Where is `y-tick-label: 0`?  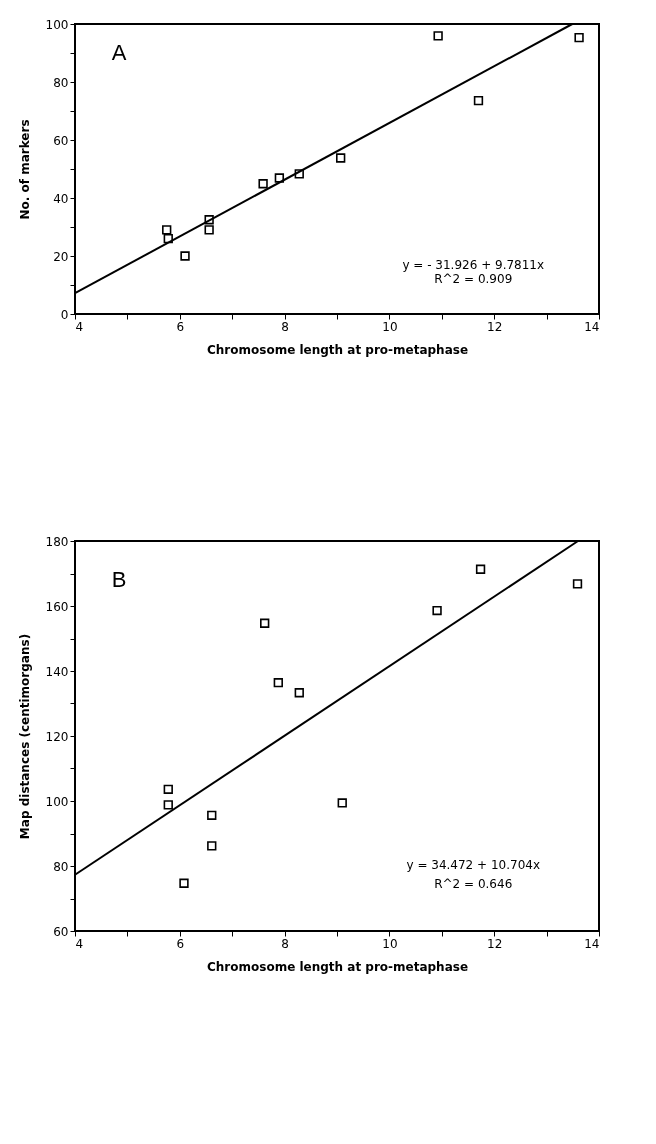
y-tick-label: 0 is located at coordinates (64, 314).